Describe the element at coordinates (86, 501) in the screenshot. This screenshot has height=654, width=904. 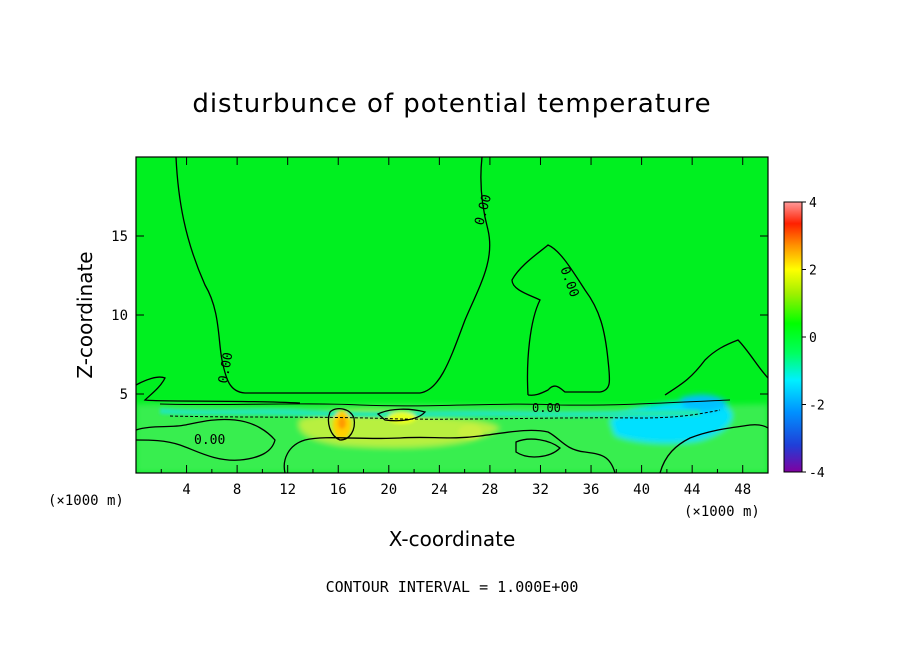
I see `x-unit-left: (×1000 m)` at that location.